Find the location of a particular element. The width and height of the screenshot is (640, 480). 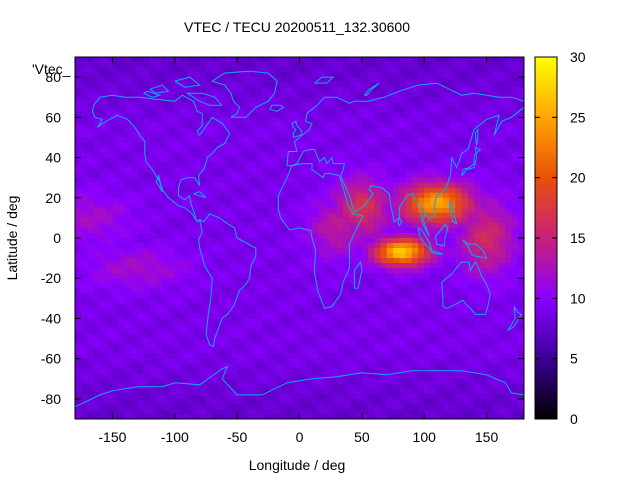

heatmap-cell-2032 is located at coordinates (178, 200).